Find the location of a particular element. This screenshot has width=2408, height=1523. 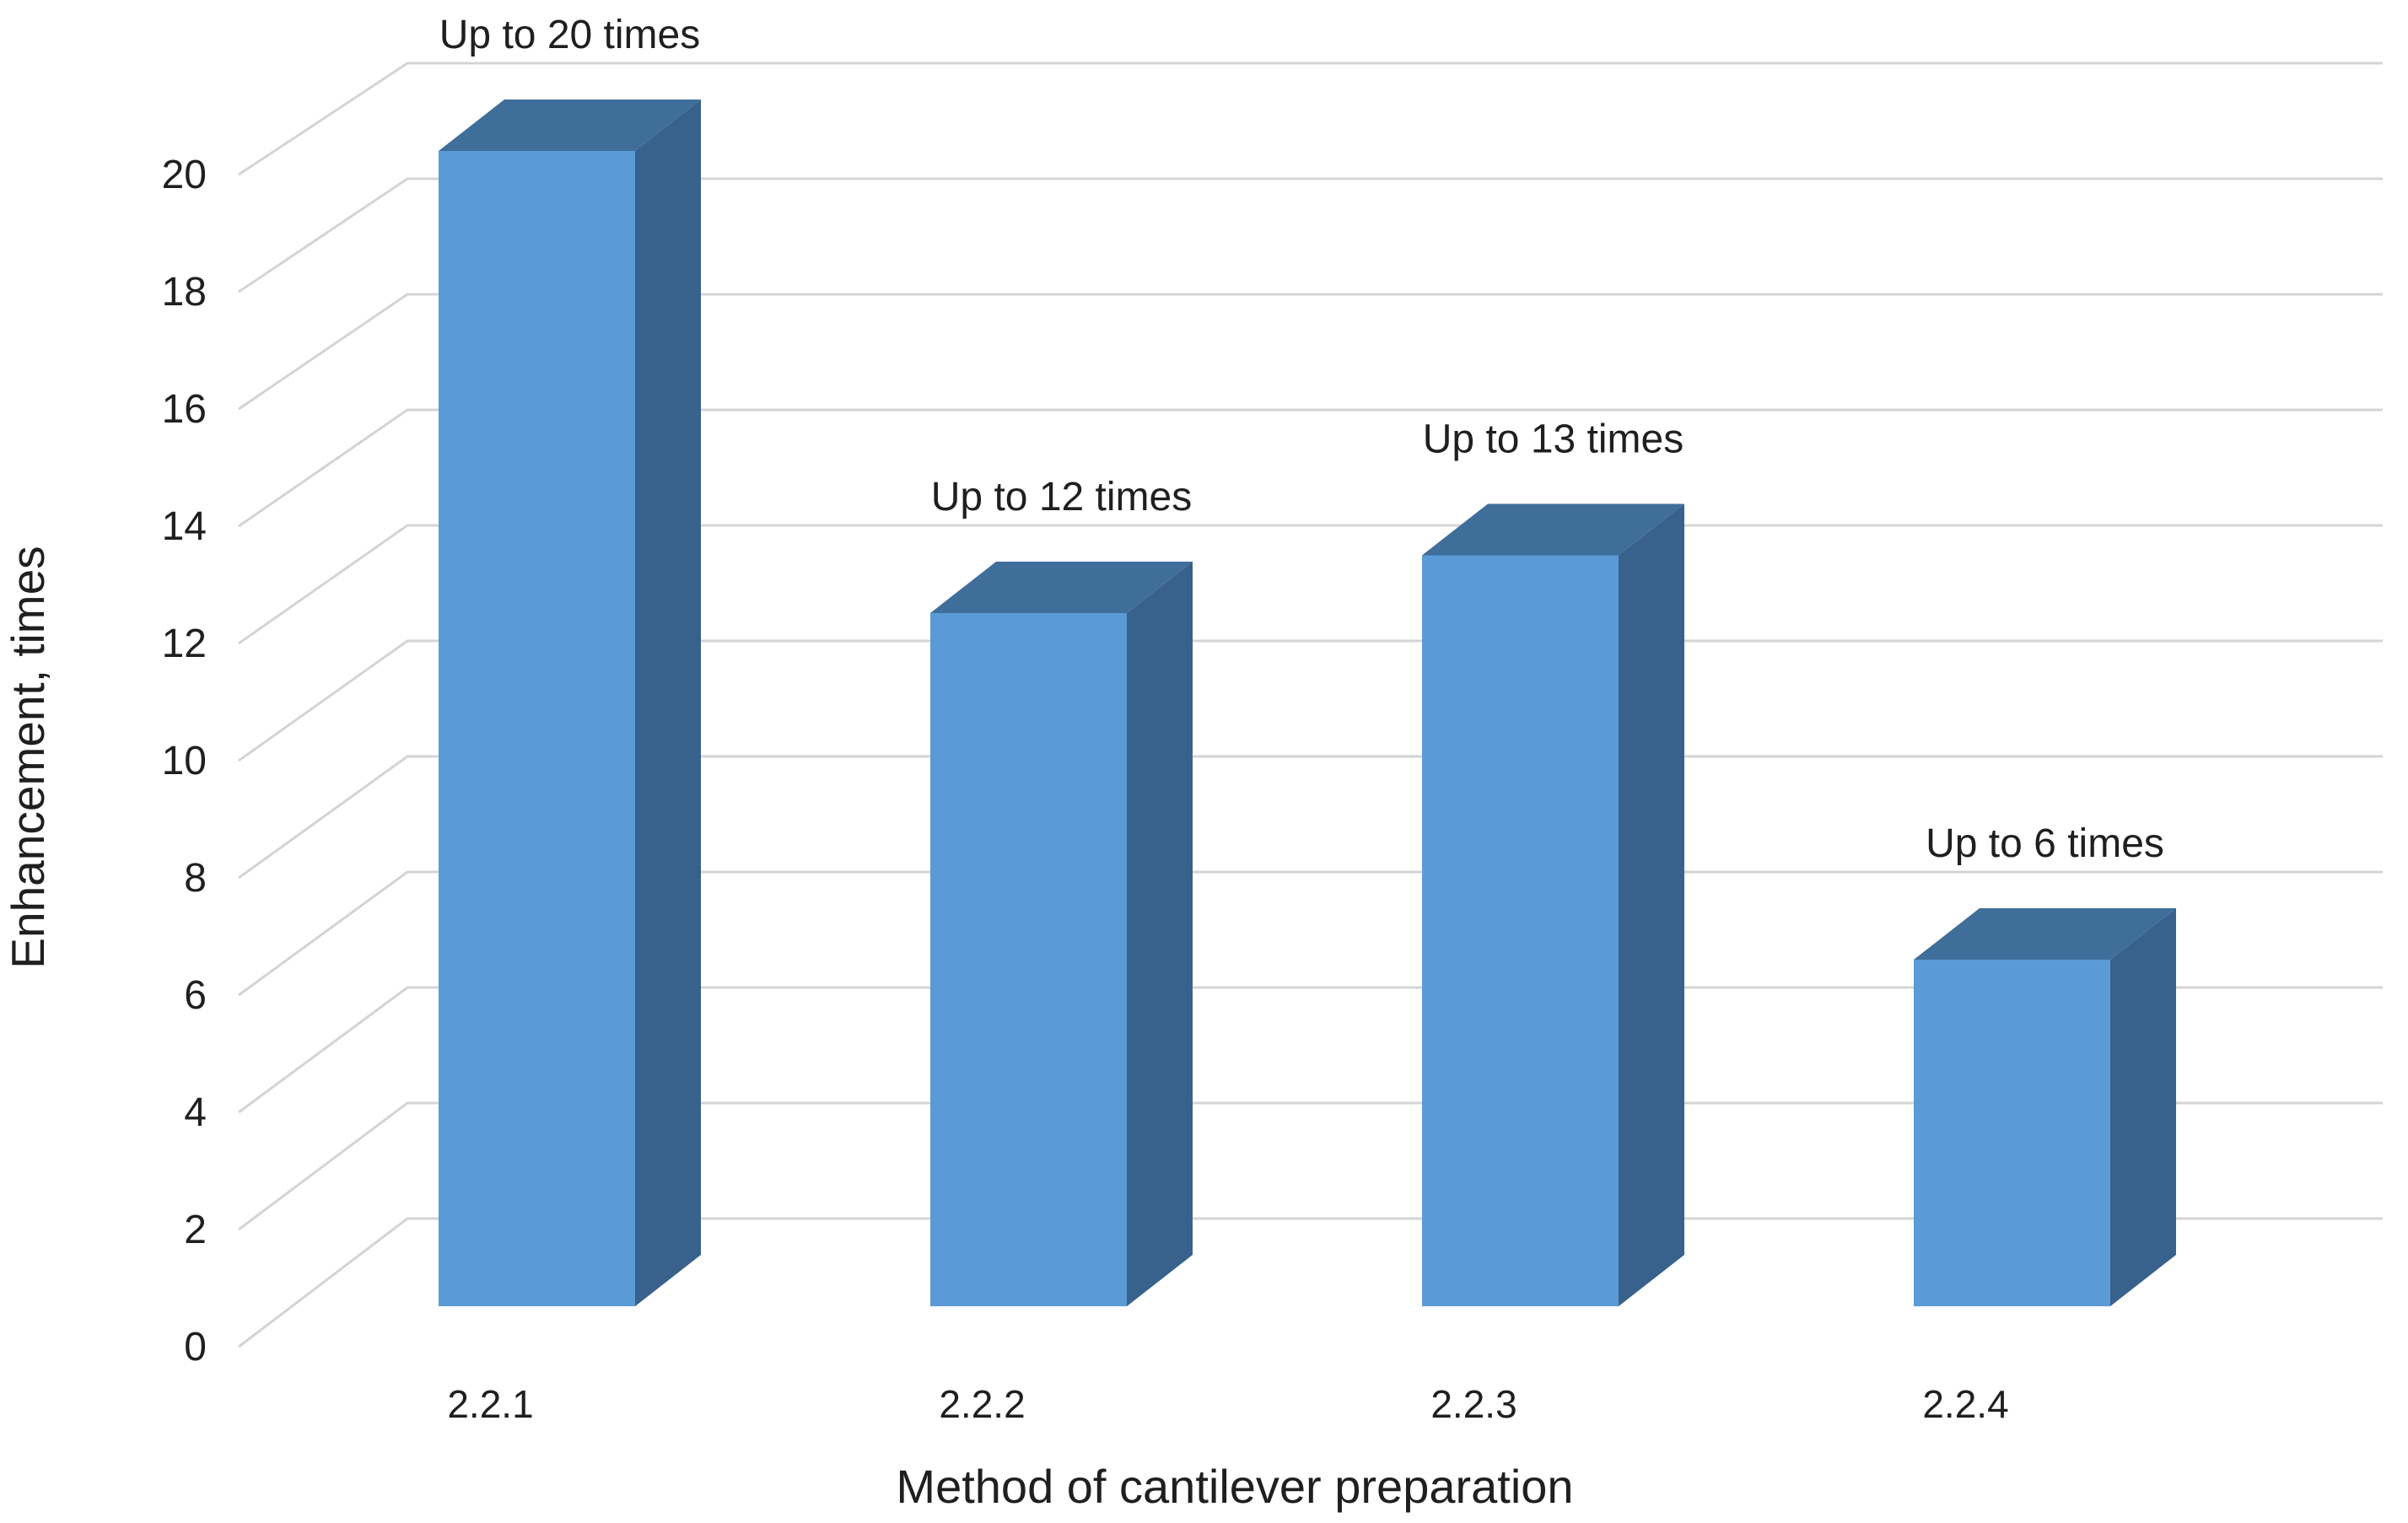

x-tick-label-2.2.4: 2.2.4 is located at coordinates (1965, 1404).